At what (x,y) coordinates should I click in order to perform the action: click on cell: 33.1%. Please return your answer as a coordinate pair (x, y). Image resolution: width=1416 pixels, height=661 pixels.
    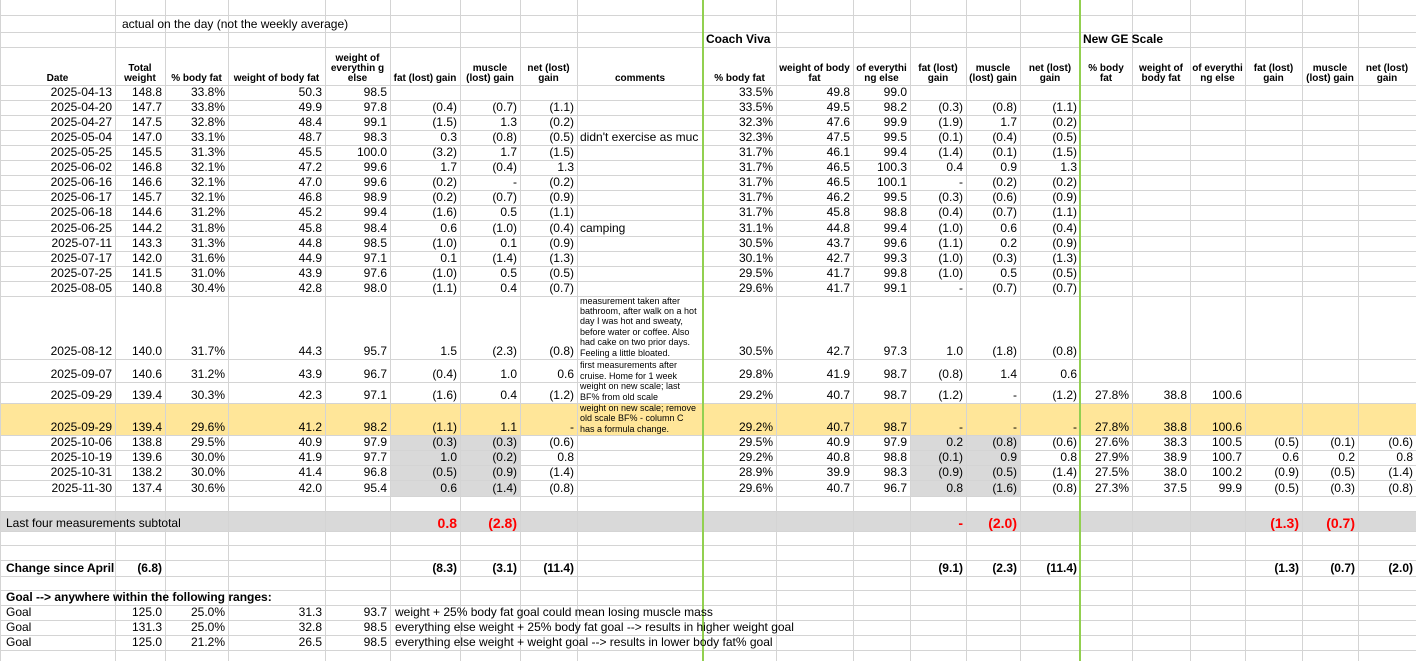
    Looking at the image, I should click on (207, 137).